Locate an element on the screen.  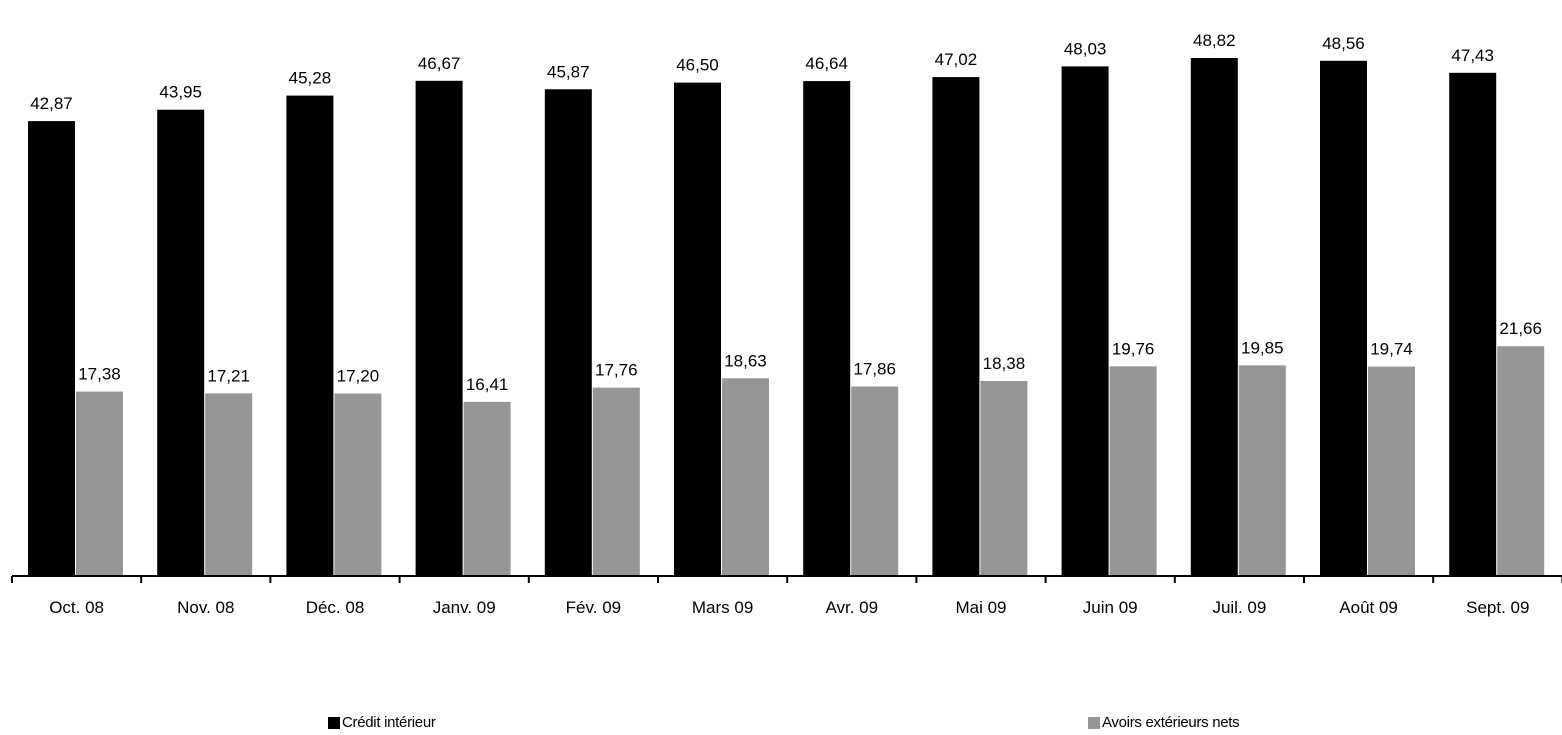
x-tick-label-mars-09: Mars 09 is located at coordinates (722, 607).